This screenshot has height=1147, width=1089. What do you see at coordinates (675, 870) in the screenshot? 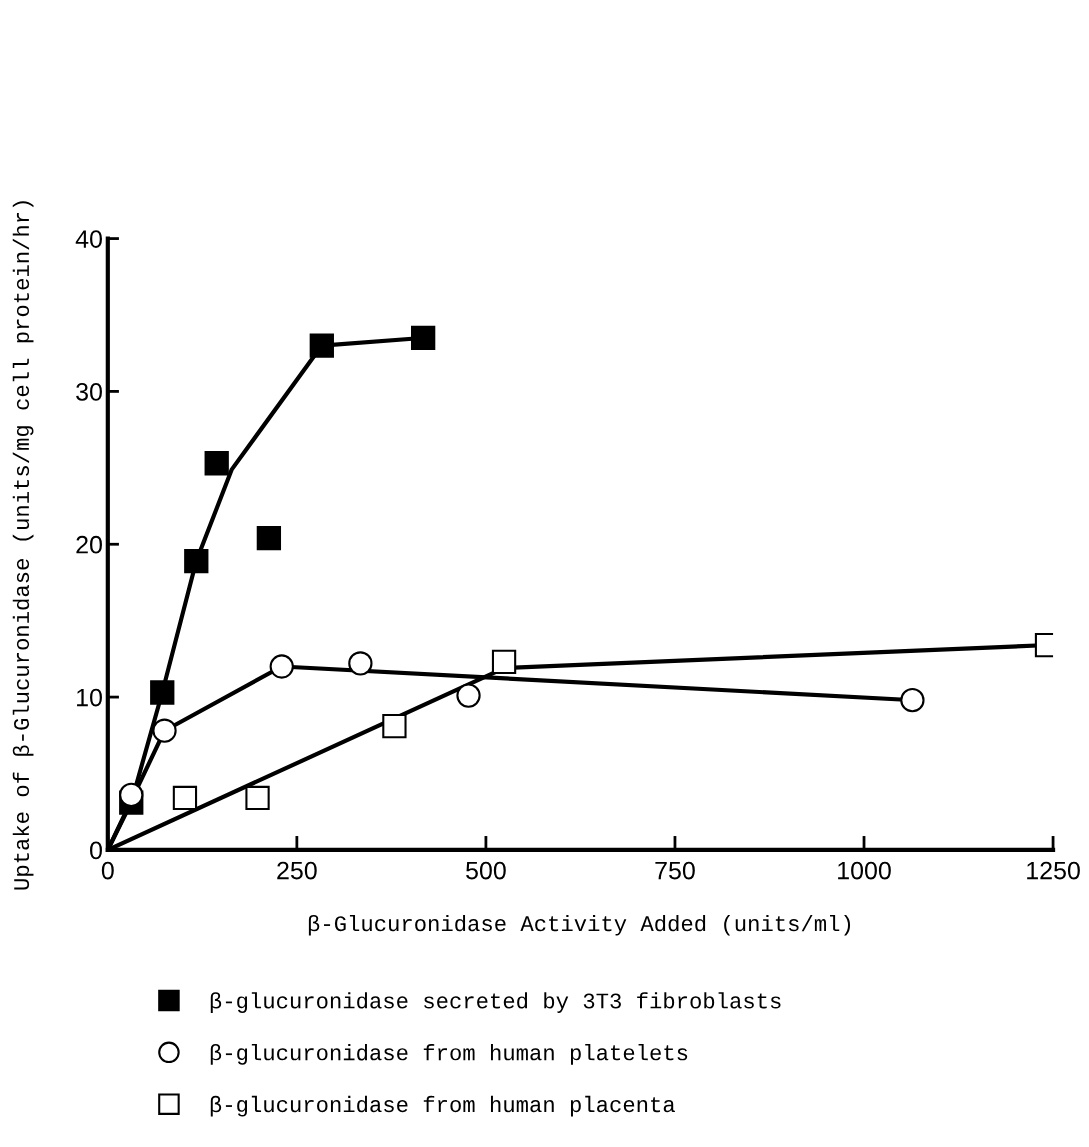
I see `x-tick-label: 750` at bounding box center [675, 870].